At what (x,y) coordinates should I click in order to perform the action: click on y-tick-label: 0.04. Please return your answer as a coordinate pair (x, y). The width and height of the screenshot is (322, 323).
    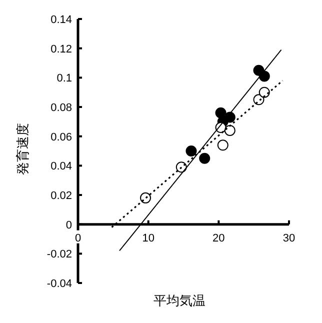
    Looking at the image, I should click on (61, 166).